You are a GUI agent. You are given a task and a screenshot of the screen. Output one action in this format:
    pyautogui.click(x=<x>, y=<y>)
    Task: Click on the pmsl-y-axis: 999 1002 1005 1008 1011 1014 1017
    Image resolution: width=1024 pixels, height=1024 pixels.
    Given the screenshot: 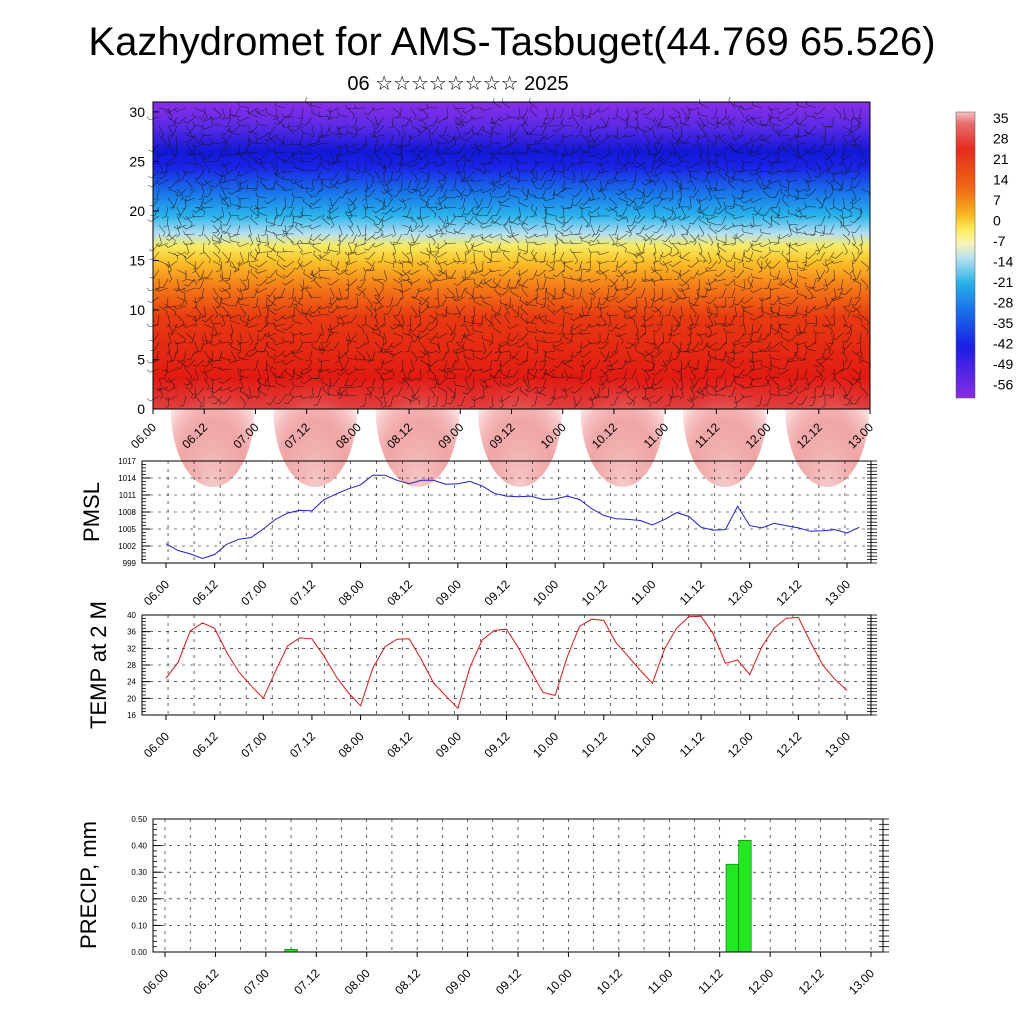 What is the action you would take?
    pyautogui.click(x=497, y=512)
    